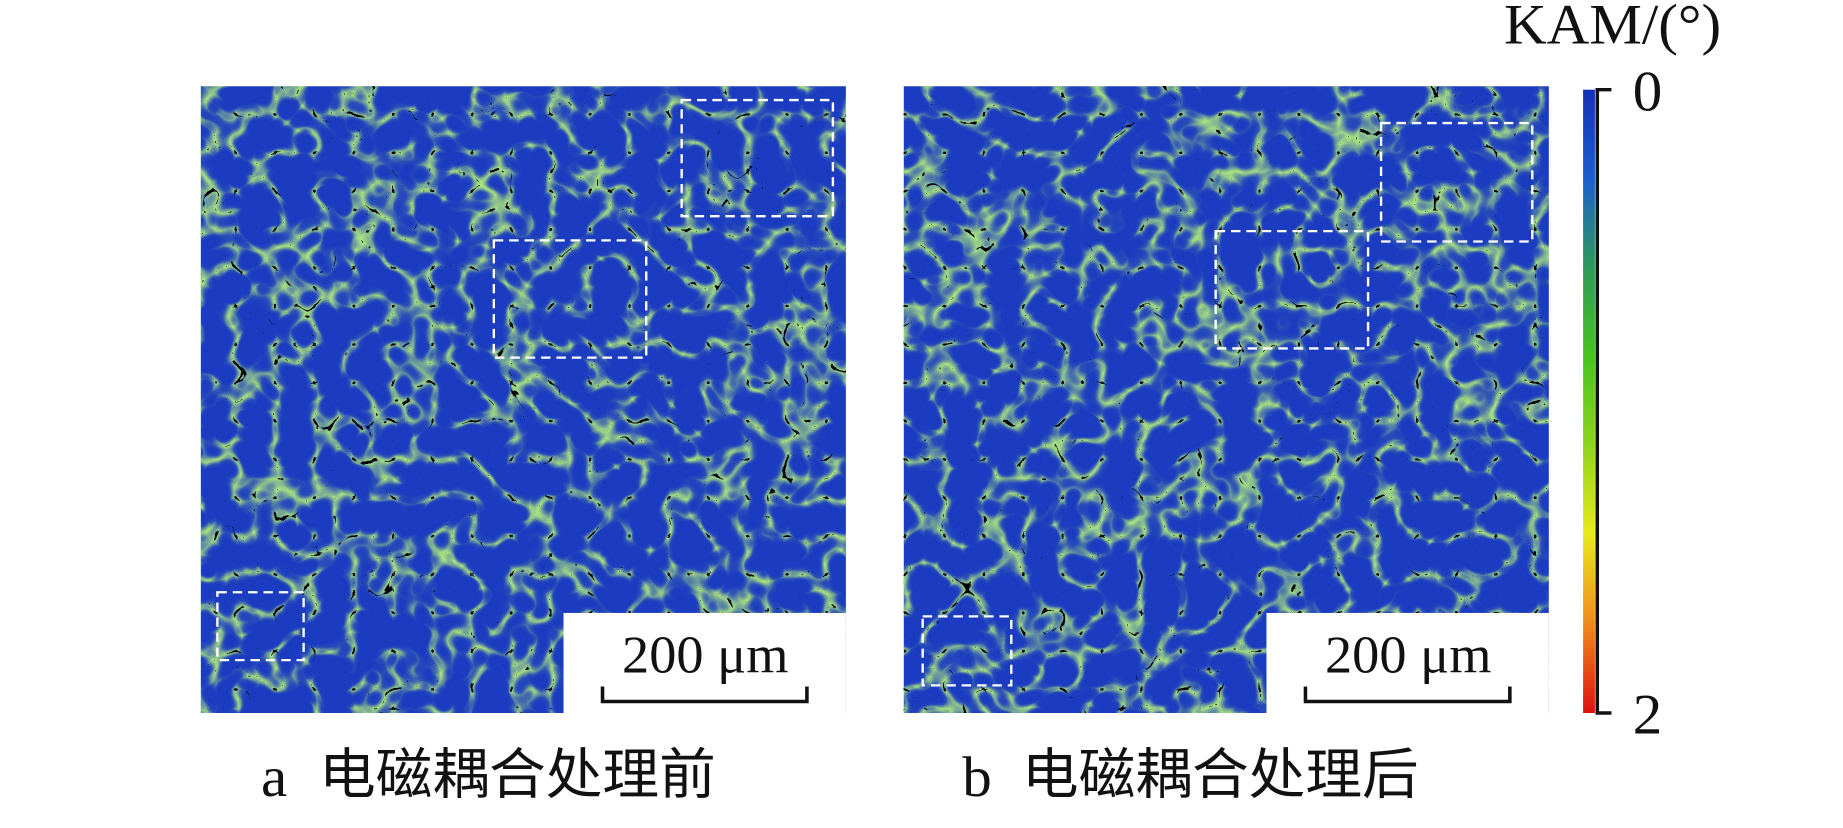  Describe the element at coordinates (1603, 401) in the screenshot. I see `colorbar-bracket` at that location.